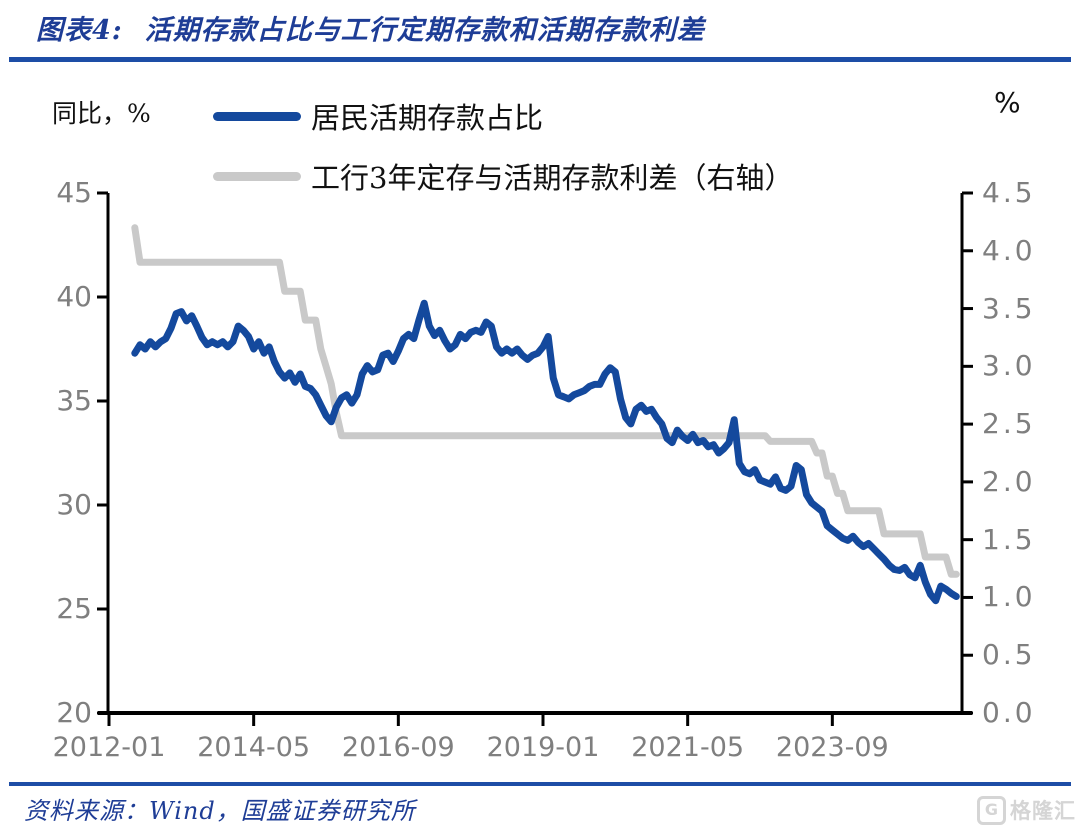 This screenshot has width=1080, height=833. Describe the element at coordinates (1007, 102) in the screenshot. I see `right-axis-unit-label: %` at that location.